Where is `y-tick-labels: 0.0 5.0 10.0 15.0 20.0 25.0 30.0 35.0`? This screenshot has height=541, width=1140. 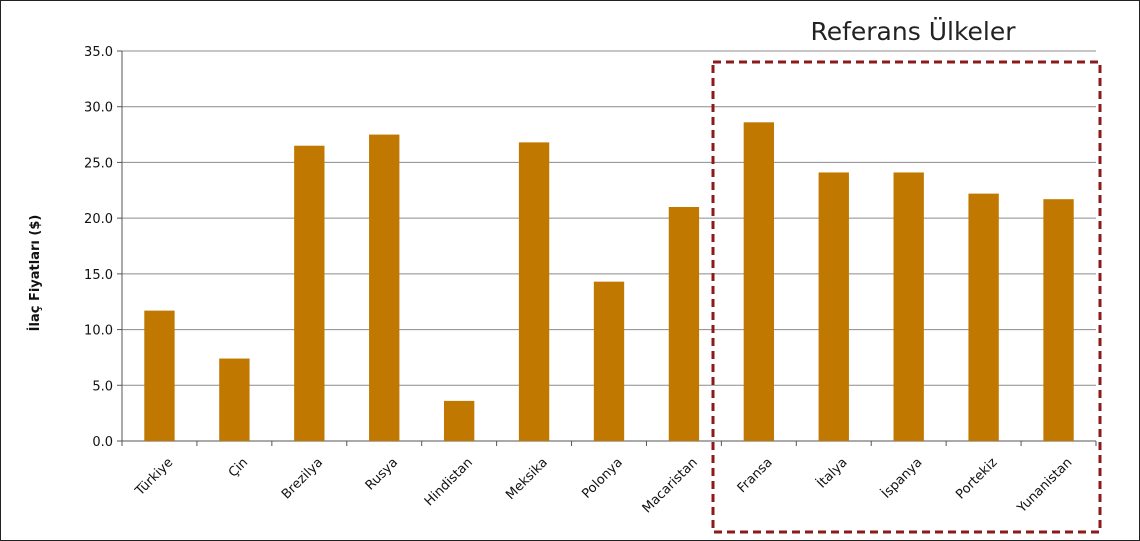 y-tick-labels: 0.0 5.0 10.0 15.0 20.0 25.0 30.0 35.0 is located at coordinates (98, 247).